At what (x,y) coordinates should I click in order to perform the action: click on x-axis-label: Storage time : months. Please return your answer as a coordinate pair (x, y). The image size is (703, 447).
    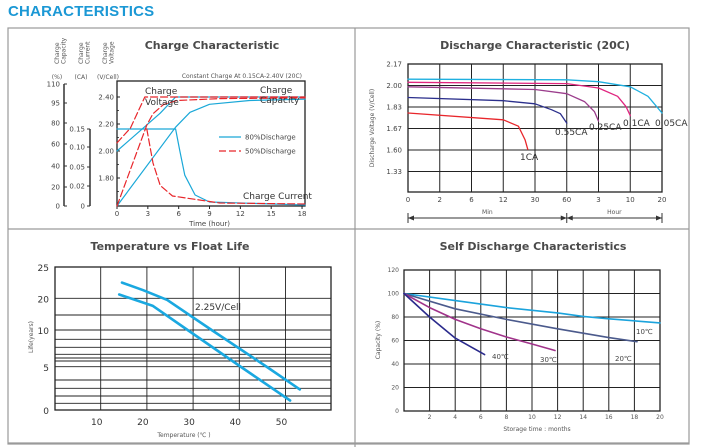
    Looking at the image, I should click on (536, 429).